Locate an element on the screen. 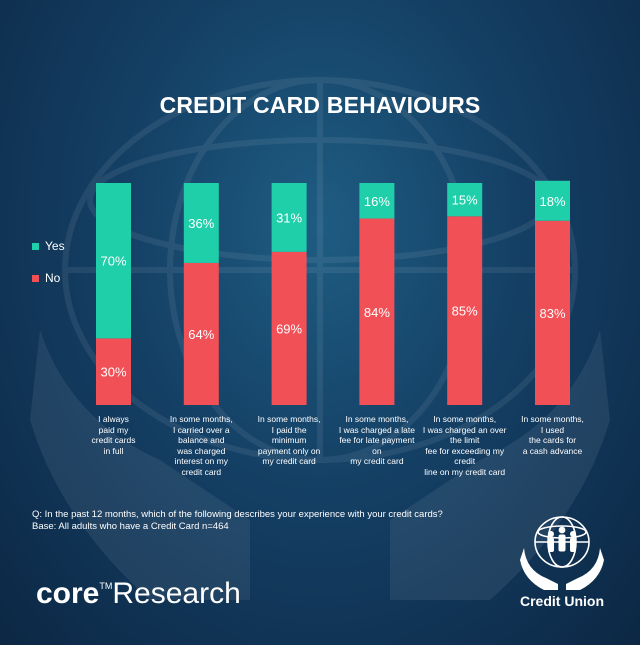 The height and width of the screenshot is (645, 640). legend-item-yes: Yes is located at coordinates (48, 246).